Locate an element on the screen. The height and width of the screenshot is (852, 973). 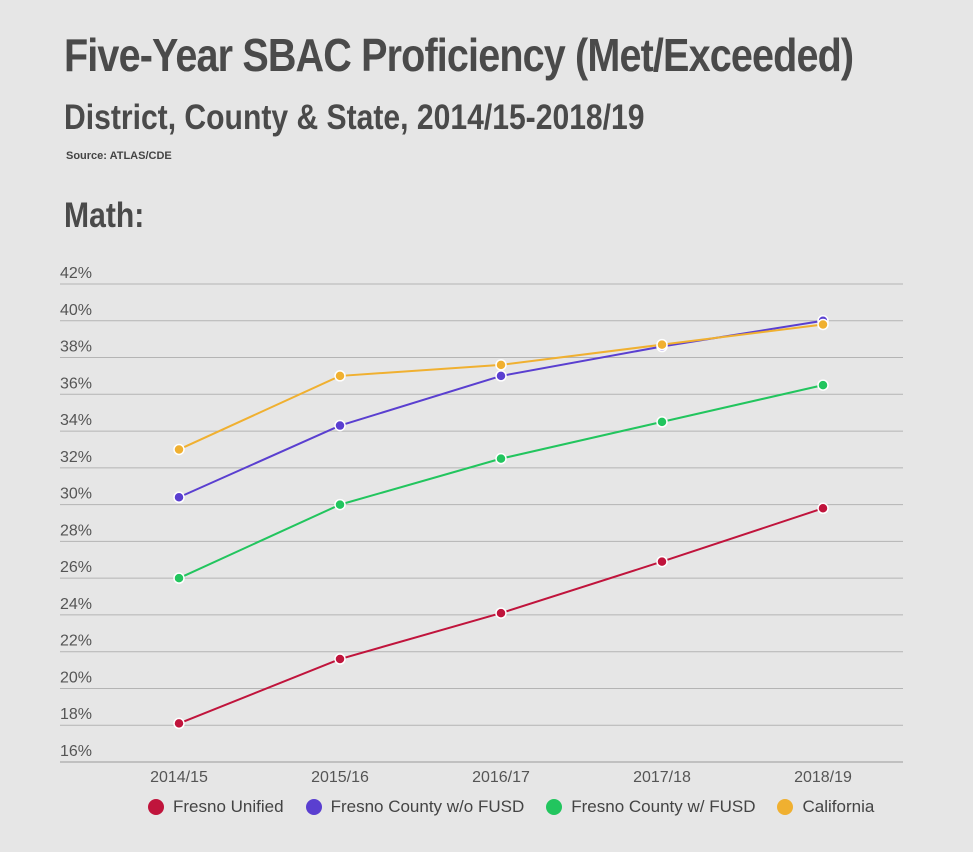
x-tick-label: 2014/15 is located at coordinates (179, 777).